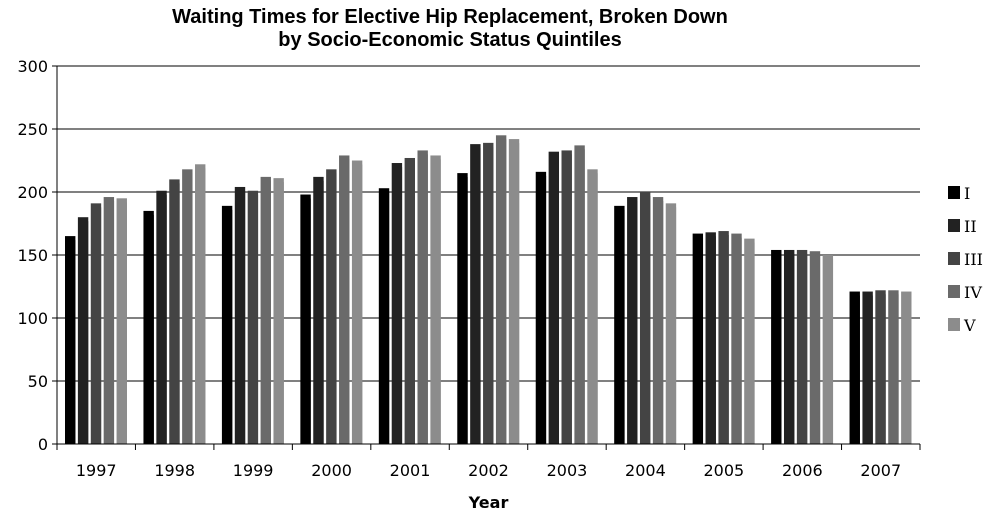 This screenshot has height=517, width=987. I want to click on bar-2002-III, so click(488, 293).